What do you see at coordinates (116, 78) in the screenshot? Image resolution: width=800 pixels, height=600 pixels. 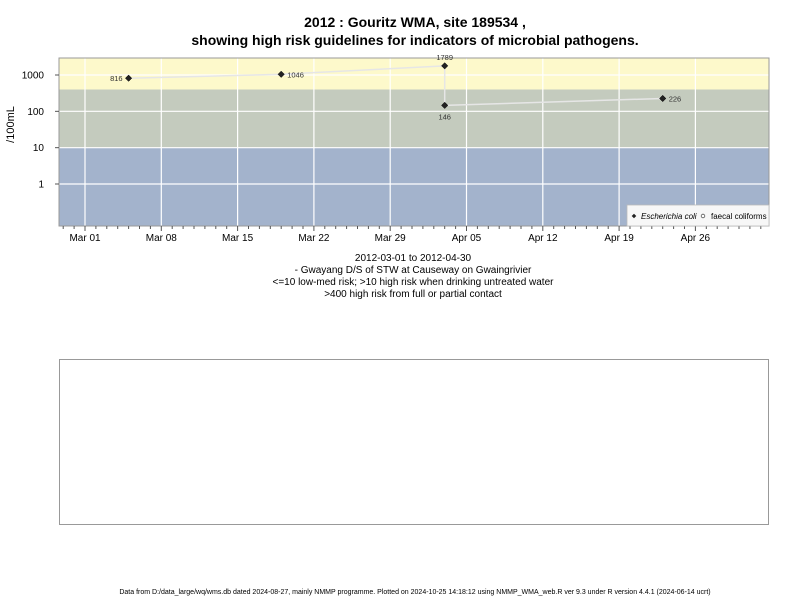 I see `ecoli-point-label-0: 816` at bounding box center [116, 78].